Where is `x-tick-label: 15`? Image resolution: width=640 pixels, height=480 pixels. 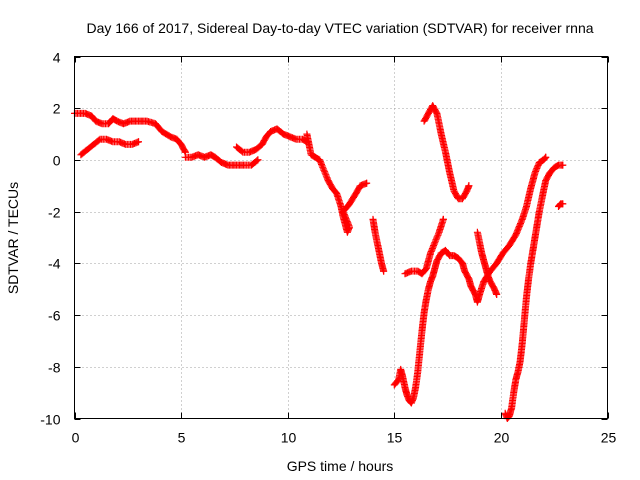 x-tick-label: 15 is located at coordinates (395, 438).